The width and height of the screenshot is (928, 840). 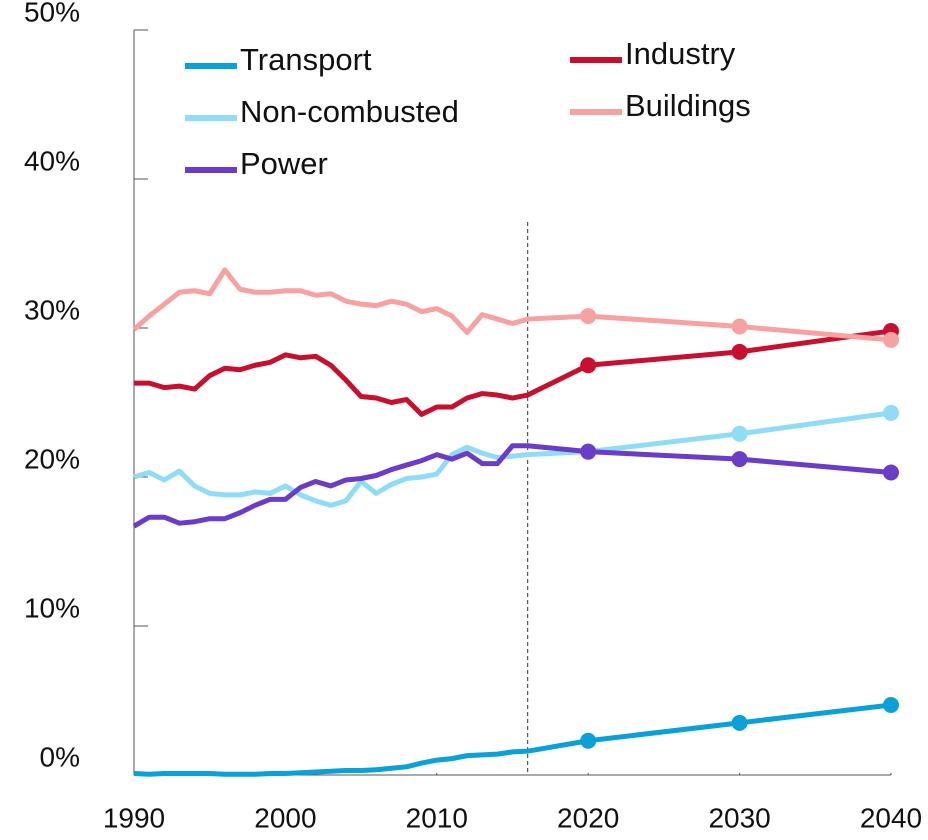 What do you see at coordinates (437, 817) in the screenshot?
I see `x-tick-label: 2010` at bounding box center [437, 817].